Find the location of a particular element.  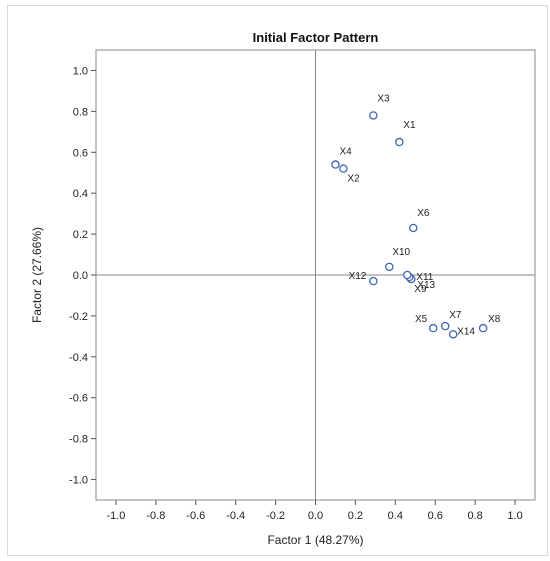

point-x7 is located at coordinates (445, 326).